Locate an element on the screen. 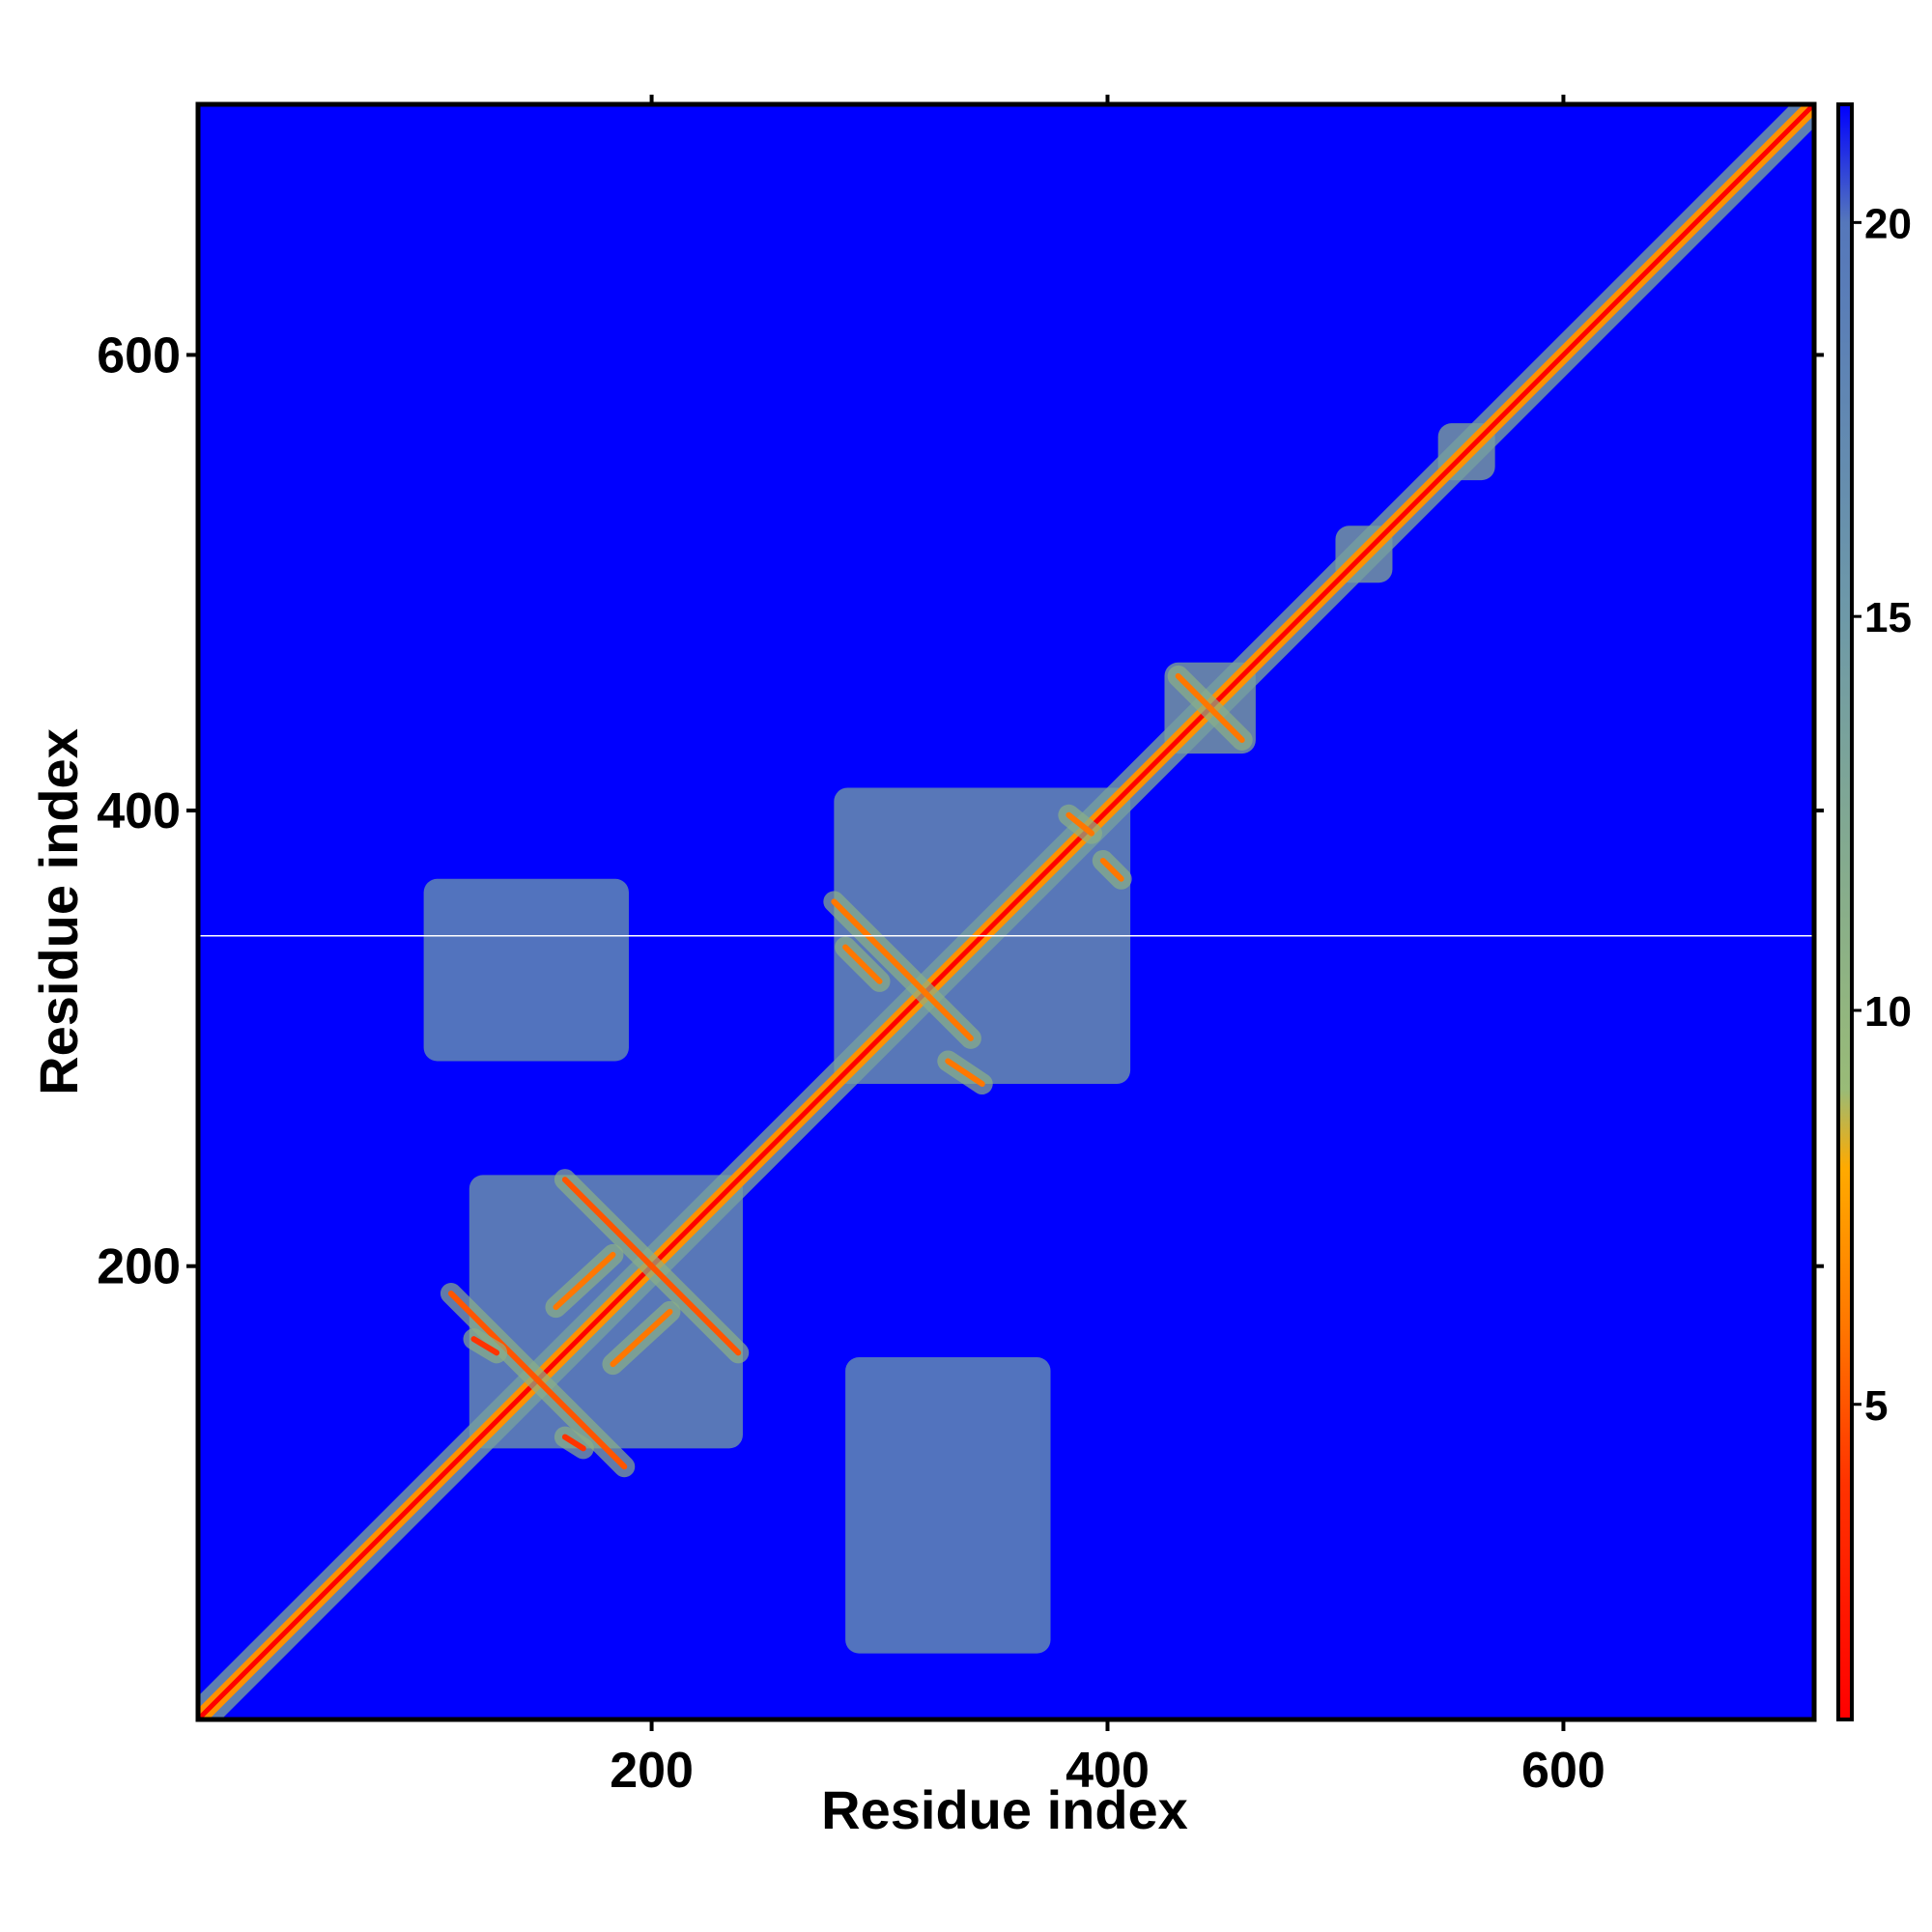  y-tick-label-600: 600 is located at coordinates (139, 355).